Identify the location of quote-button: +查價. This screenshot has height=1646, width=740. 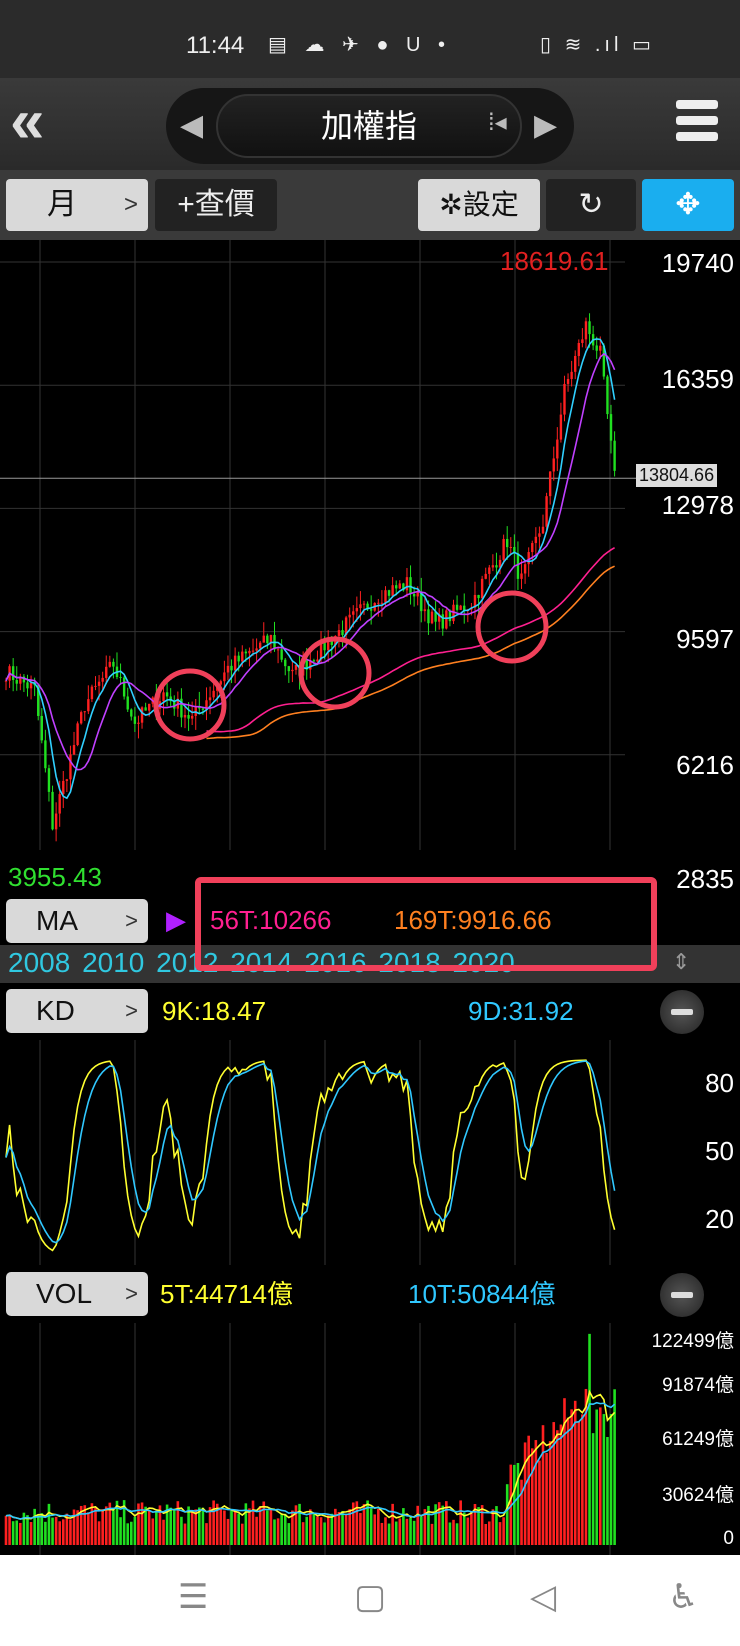
(216, 205).